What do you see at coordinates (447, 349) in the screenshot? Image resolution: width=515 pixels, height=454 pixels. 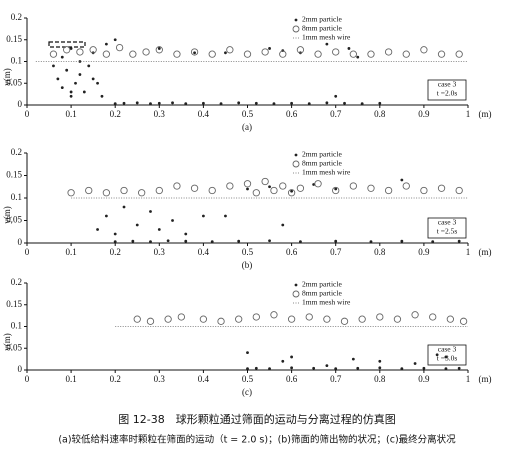 I see `annotation: case 3` at bounding box center [447, 349].